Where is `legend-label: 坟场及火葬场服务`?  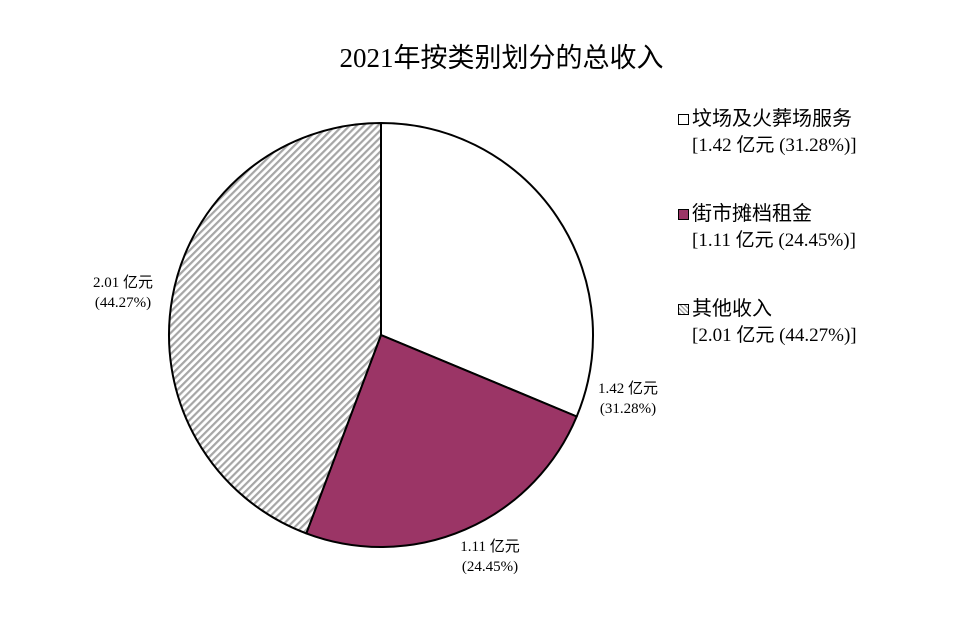 legend-label: 坟场及火葬场服务 is located at coordinates (772, 119).